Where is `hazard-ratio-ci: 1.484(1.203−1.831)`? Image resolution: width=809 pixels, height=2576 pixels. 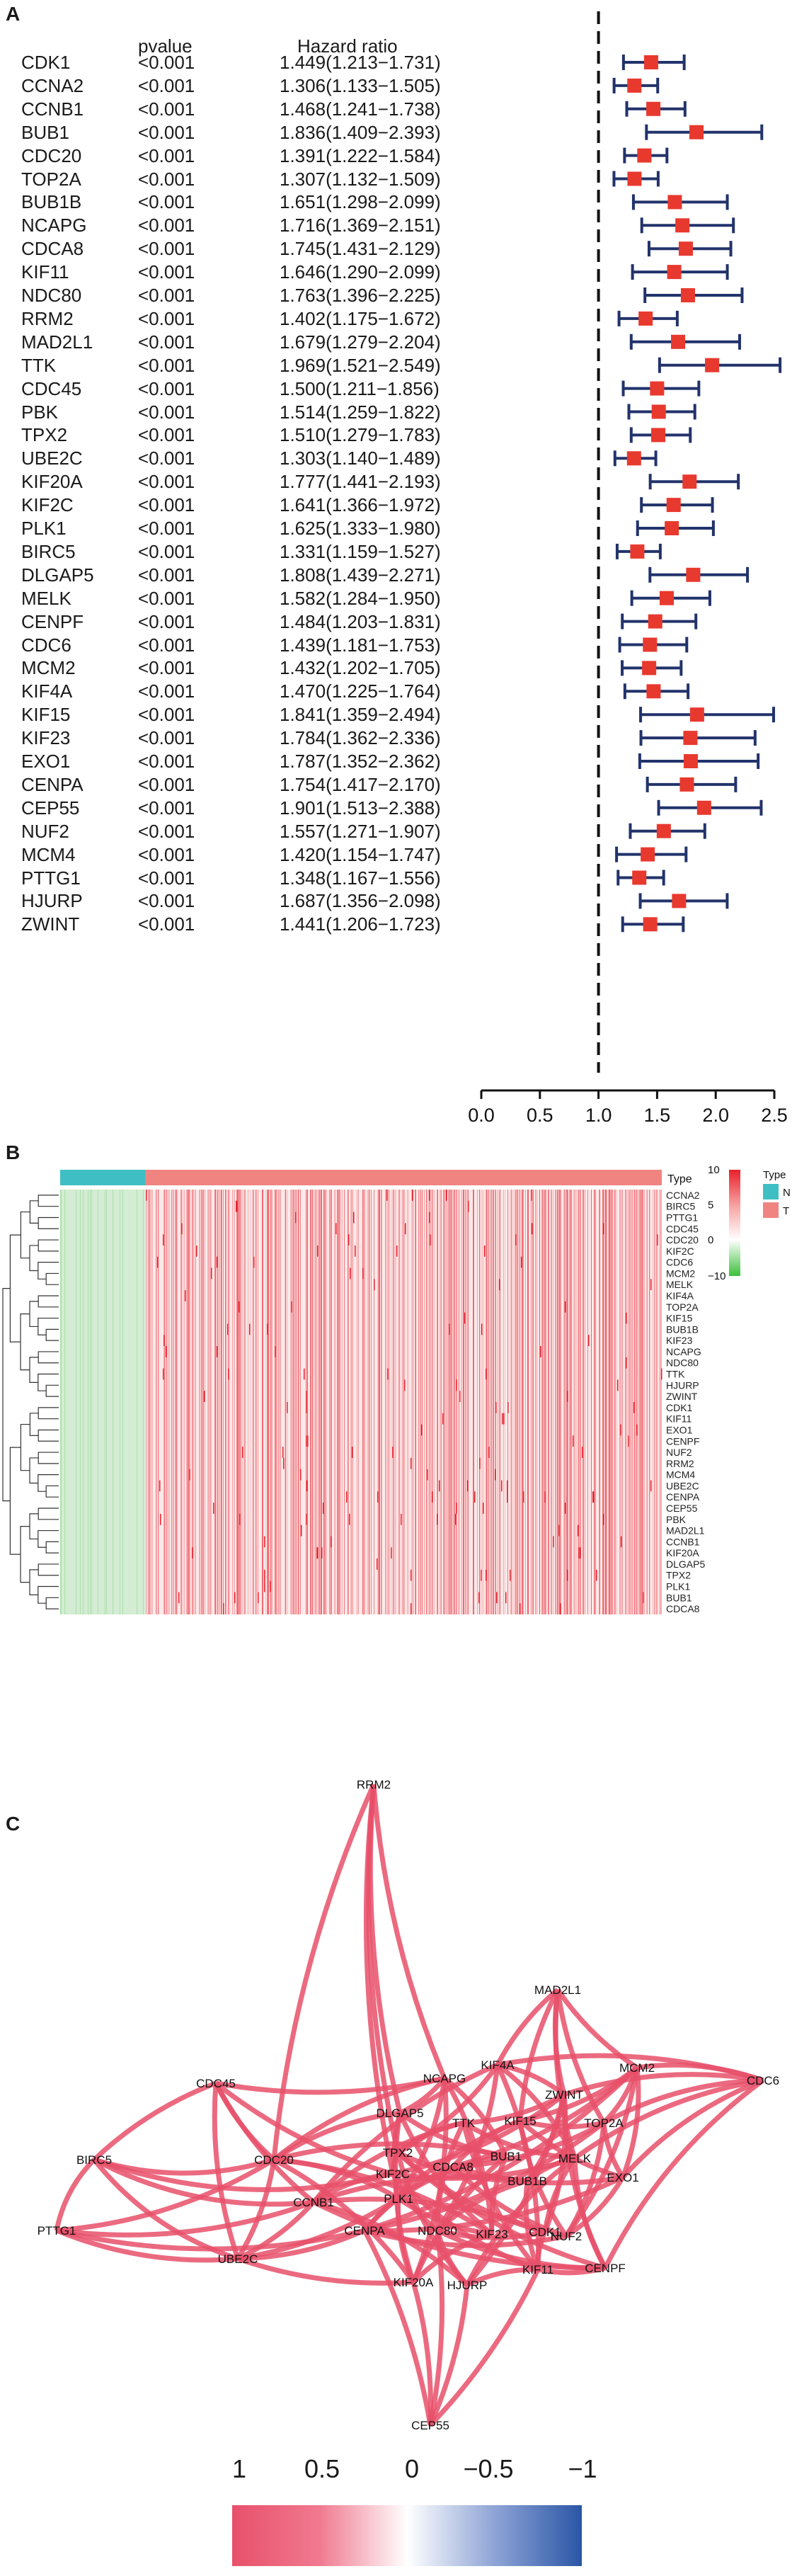 hazard-ratio-ci: 1.484(1.203−1.831) is located at coordinates (360, 621).